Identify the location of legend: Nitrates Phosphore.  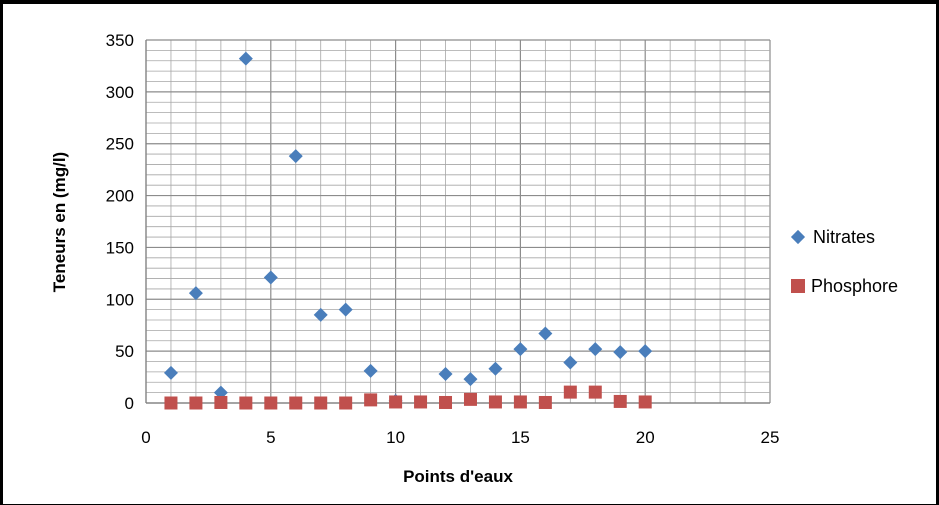
(862, 271).